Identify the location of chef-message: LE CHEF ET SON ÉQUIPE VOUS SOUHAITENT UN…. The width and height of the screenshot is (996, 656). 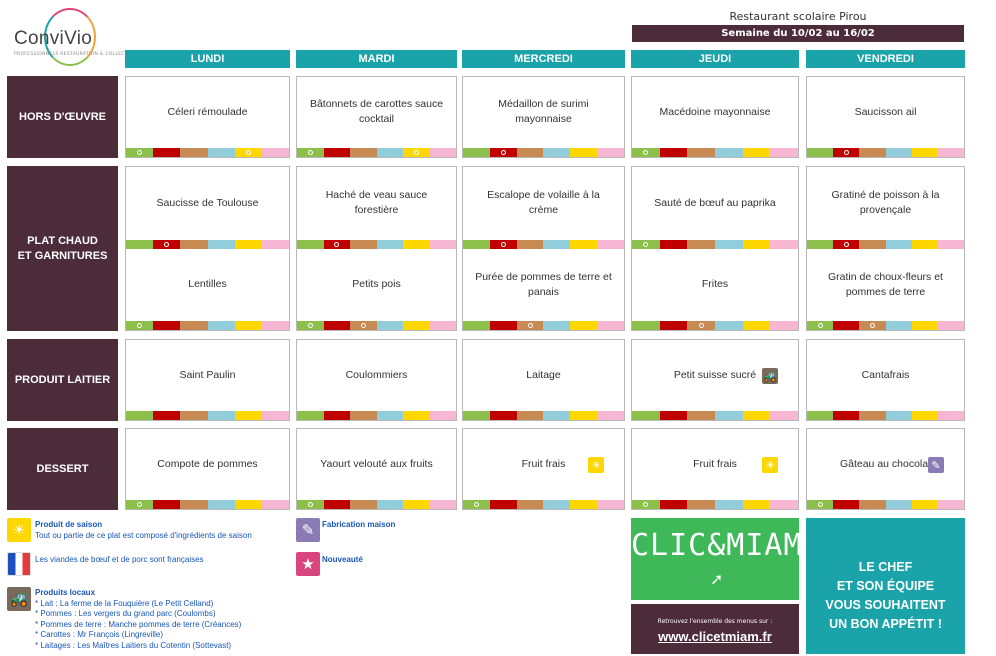
(885, 586).